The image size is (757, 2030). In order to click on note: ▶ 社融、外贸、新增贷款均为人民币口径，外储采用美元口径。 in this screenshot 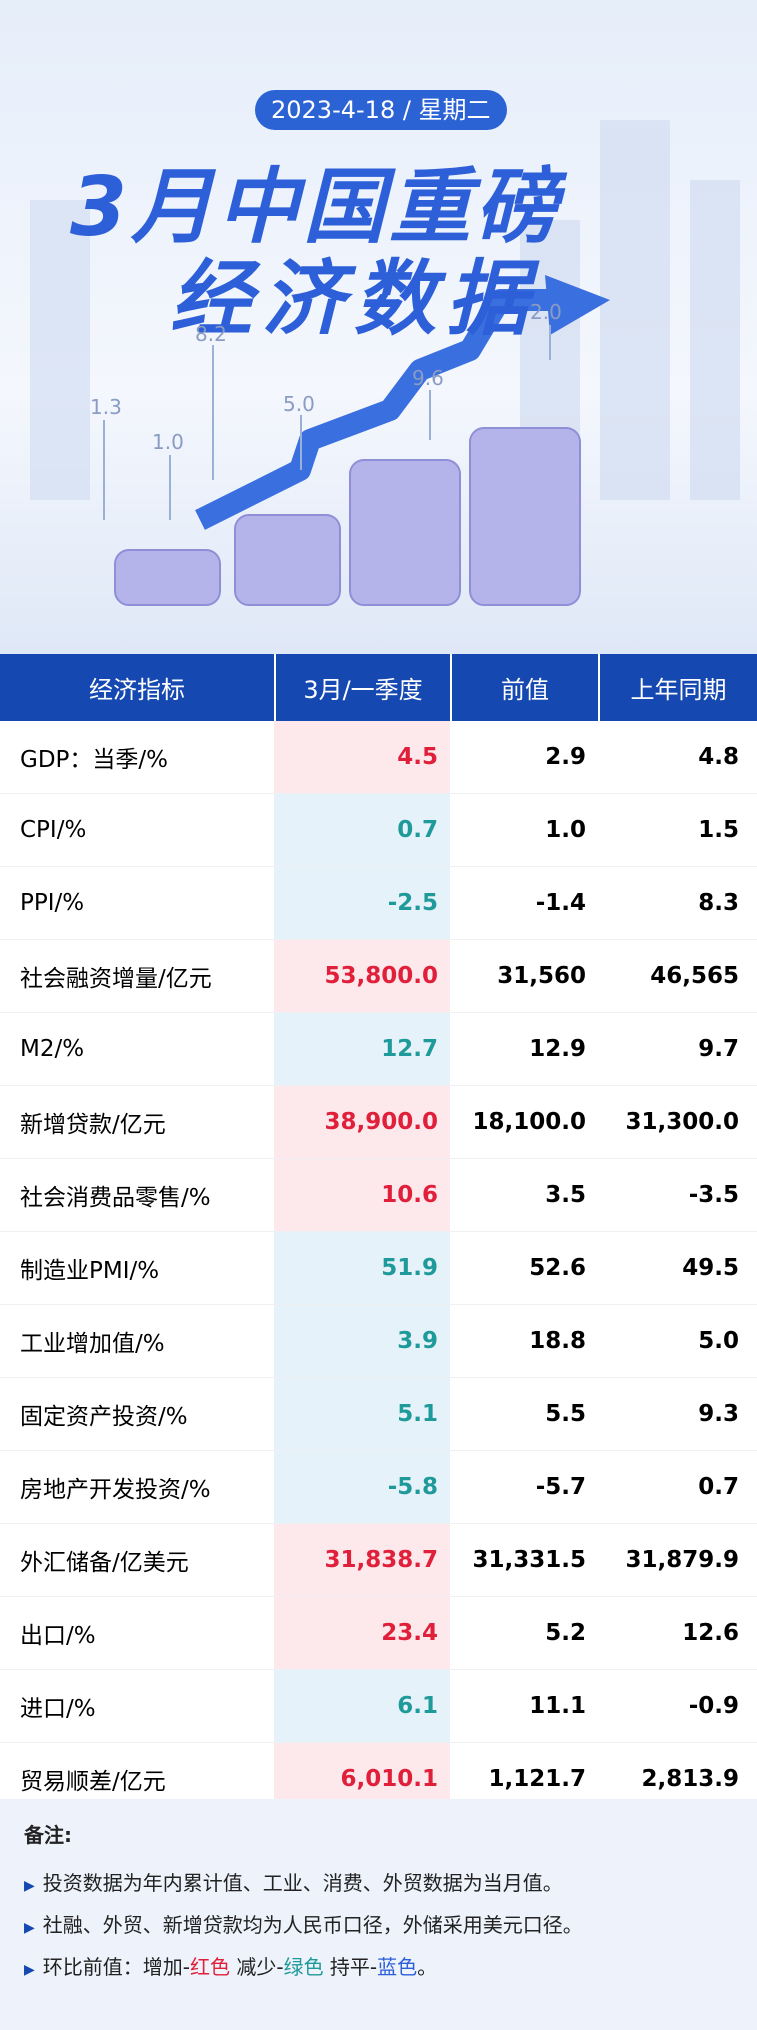, I will do `click(303, 1925)`.